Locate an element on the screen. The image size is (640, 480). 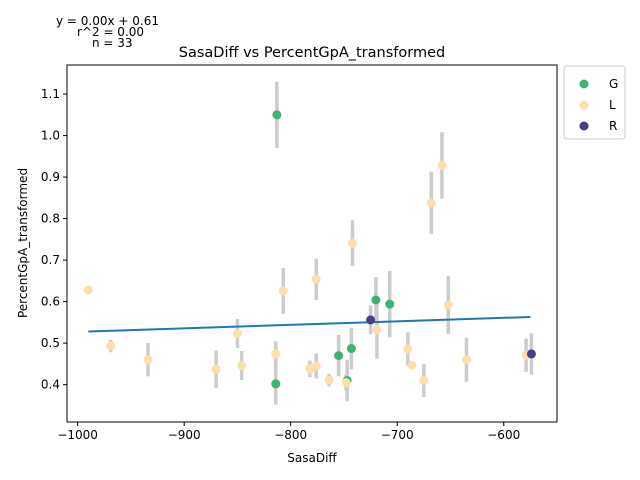
n-count-annotation: n = 33 is located at coordinates (112, 43).